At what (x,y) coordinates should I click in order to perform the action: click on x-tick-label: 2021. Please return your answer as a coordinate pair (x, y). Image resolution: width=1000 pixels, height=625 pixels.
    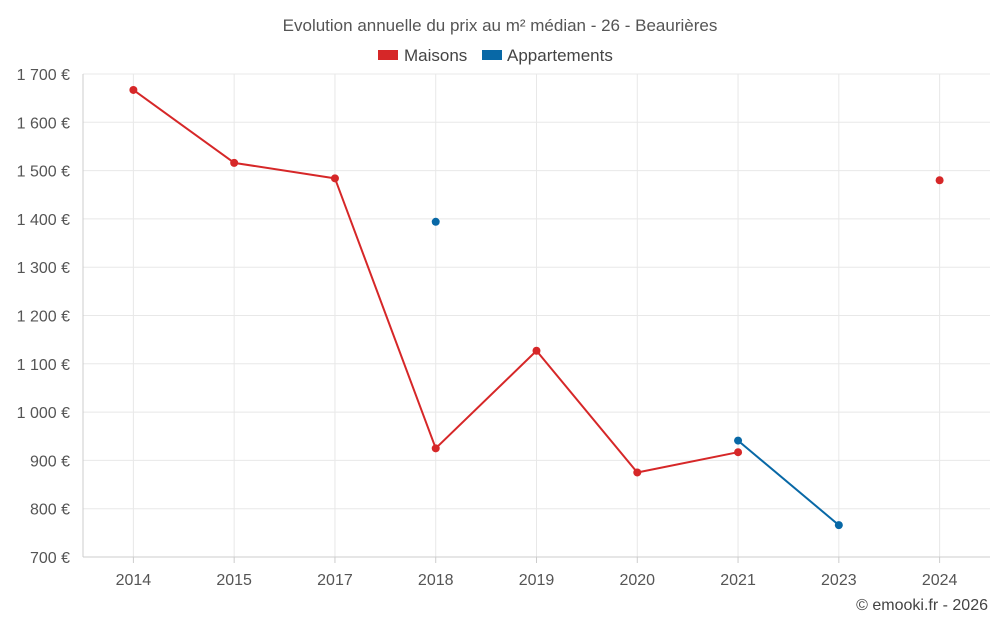
    Looking at the image, I should click on (738, 580).